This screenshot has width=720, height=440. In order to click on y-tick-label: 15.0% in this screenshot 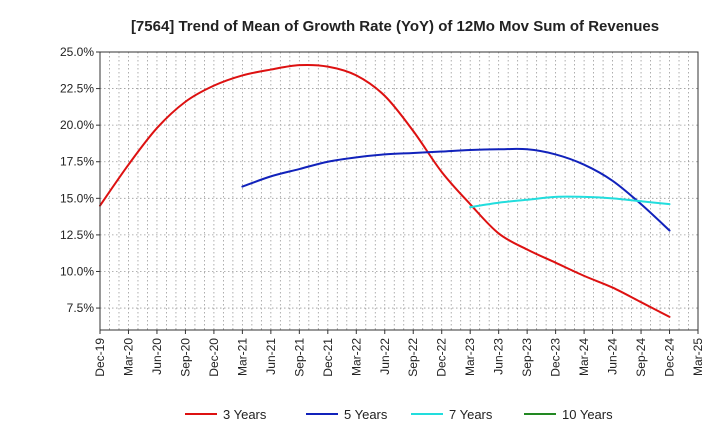, I will do `click(77, 198)`.